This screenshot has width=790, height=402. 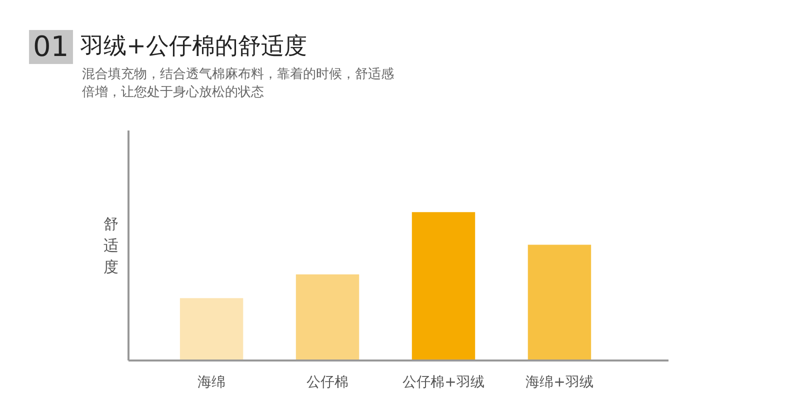 I want to click on x-tick-label: 海绵, so click(x=212, y=382).